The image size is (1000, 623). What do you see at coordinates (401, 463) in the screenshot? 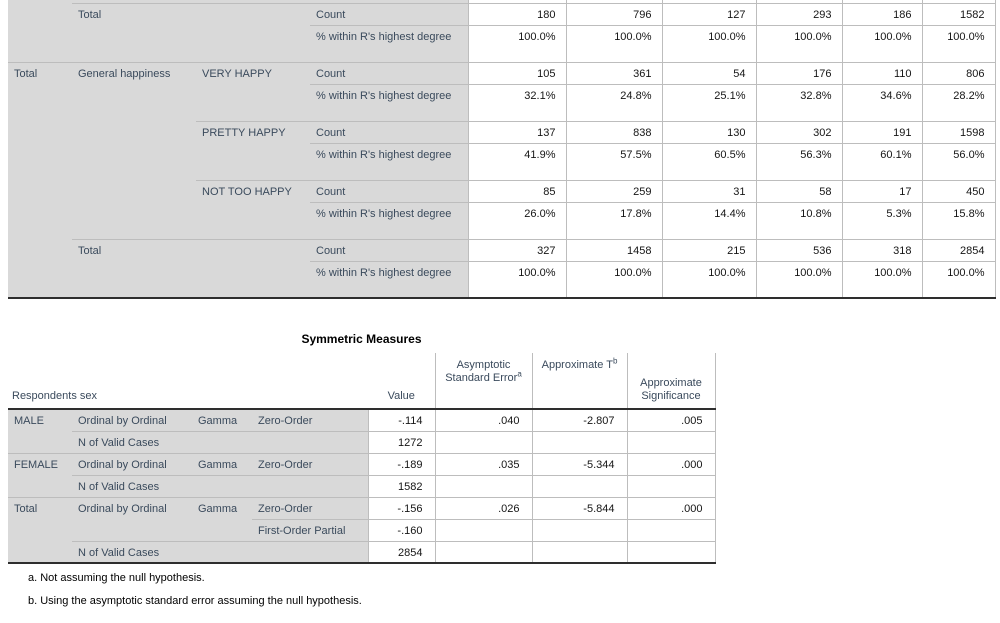
I see `value-cell: -.189` at bounding box center [401, 463].